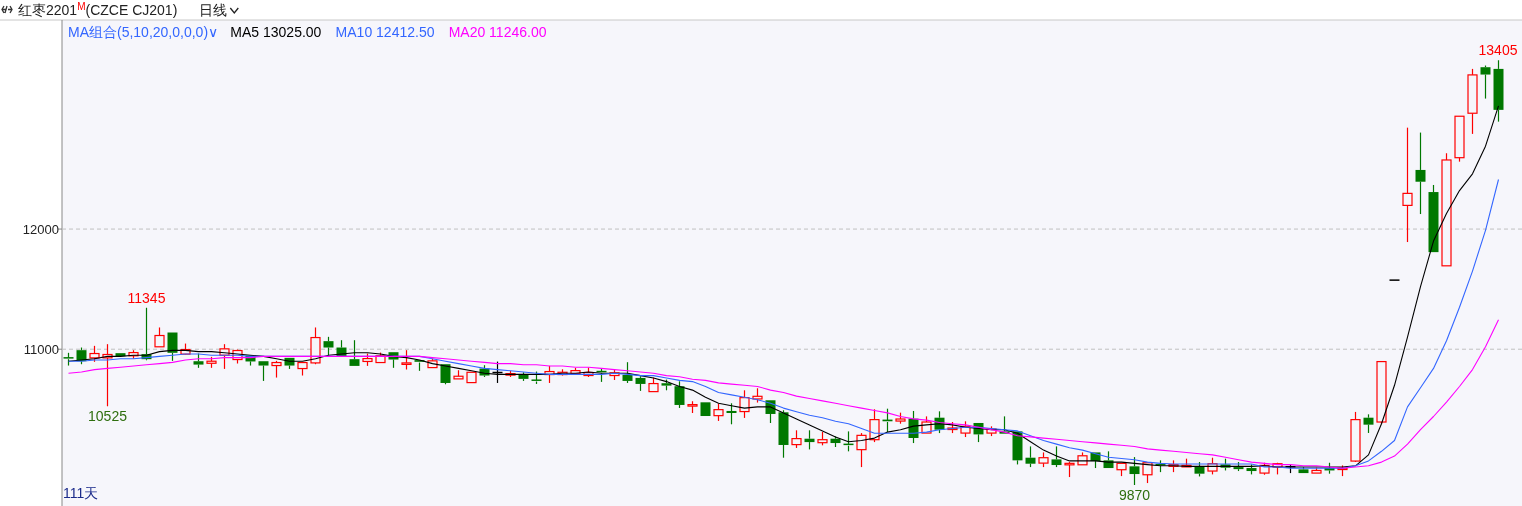  What do you see at coordinates (98, 9) in the screenshot?
I see `chart-title: 红枣2201$^{M}$(CZCE CJ201)` at bounding box center [98, 9].